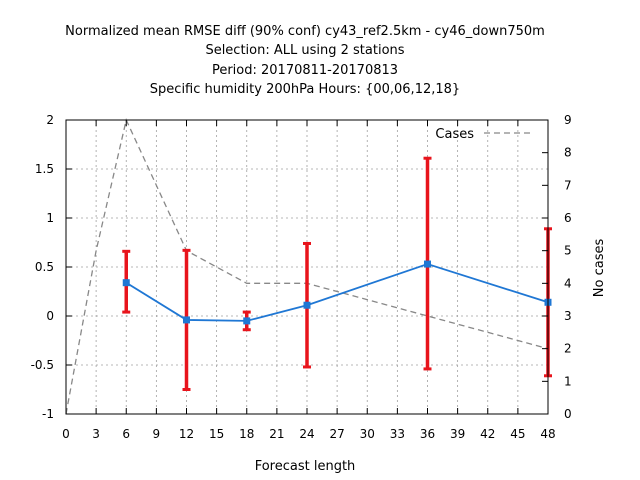  What do you see at coordinates (336, 434) in the screenshot?
I see `x-tick-label: 27` at bounding box center [336, 434].